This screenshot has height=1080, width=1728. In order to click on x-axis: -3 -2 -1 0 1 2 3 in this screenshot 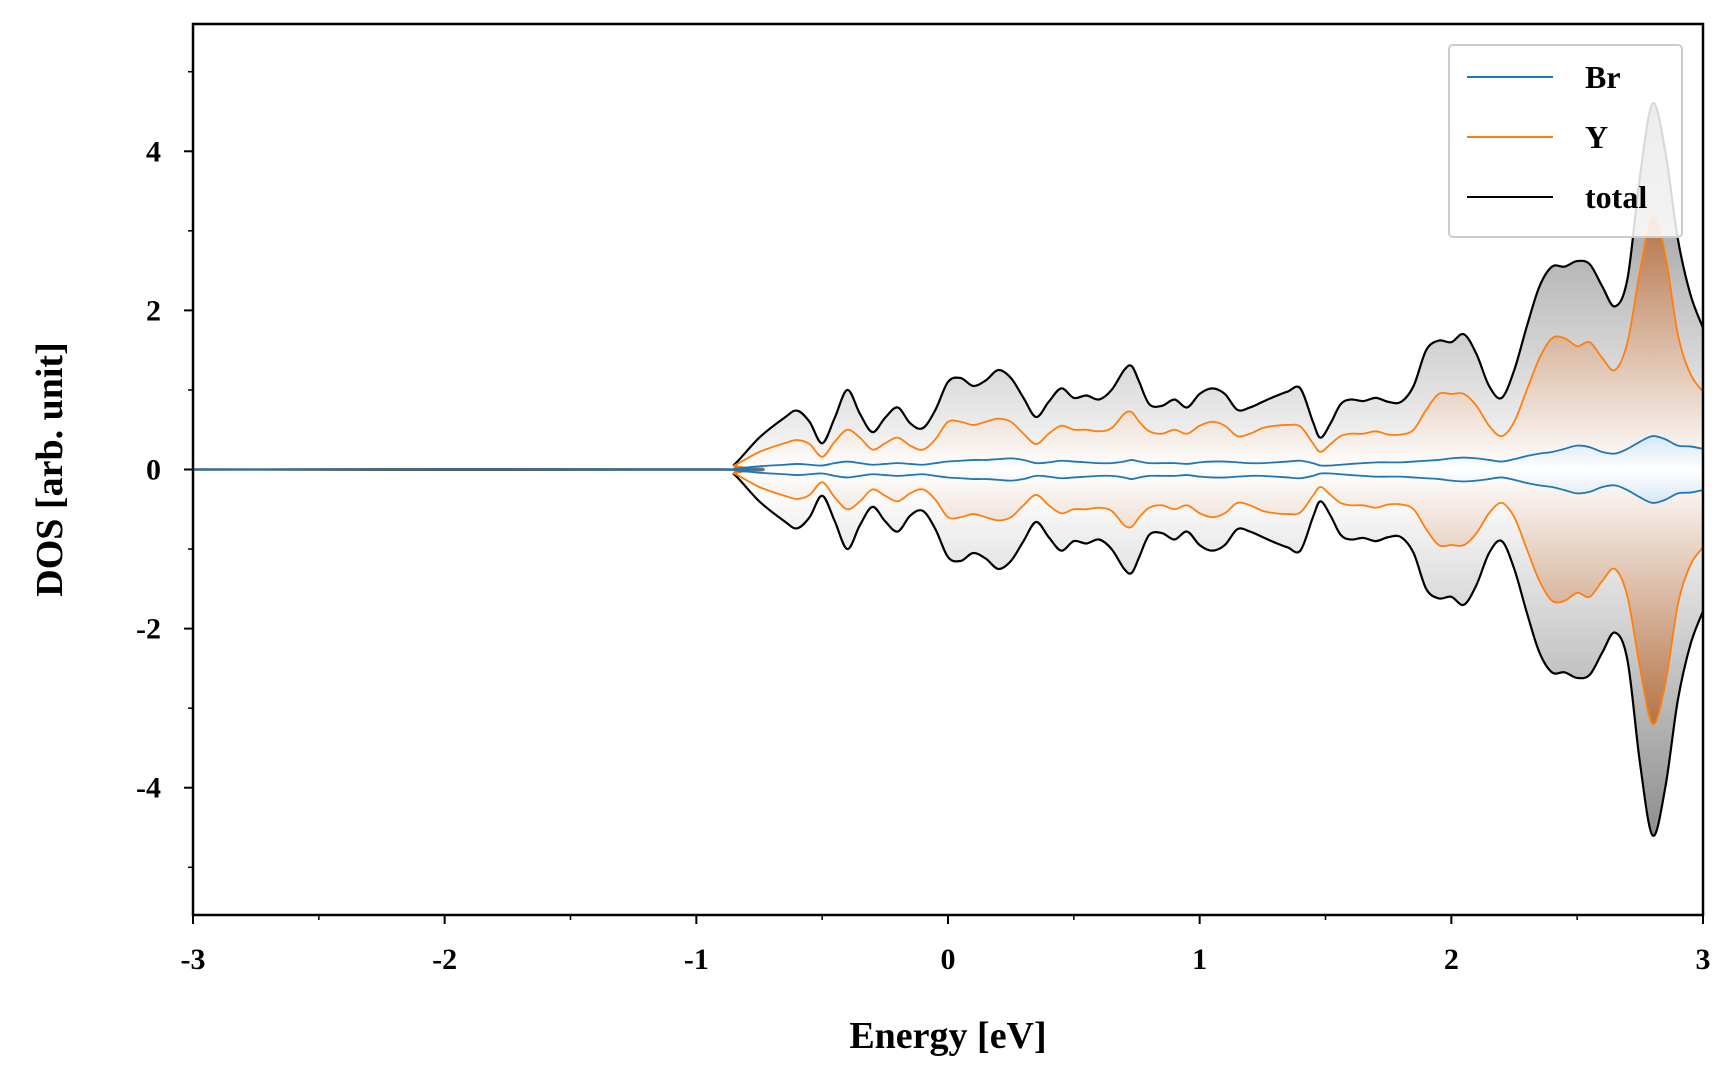, I will do `click(946, 945)`.